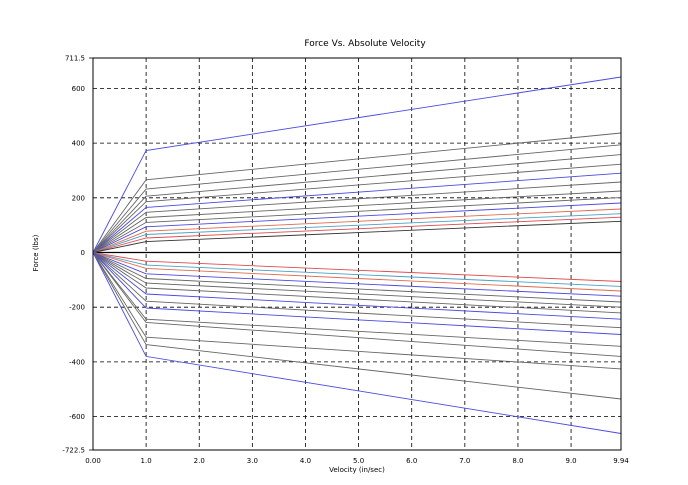  What do you see at coordinates (93, 461) in the screenshot?
I see `x-tick-label: 0.00` at bounding box center [93, 461].